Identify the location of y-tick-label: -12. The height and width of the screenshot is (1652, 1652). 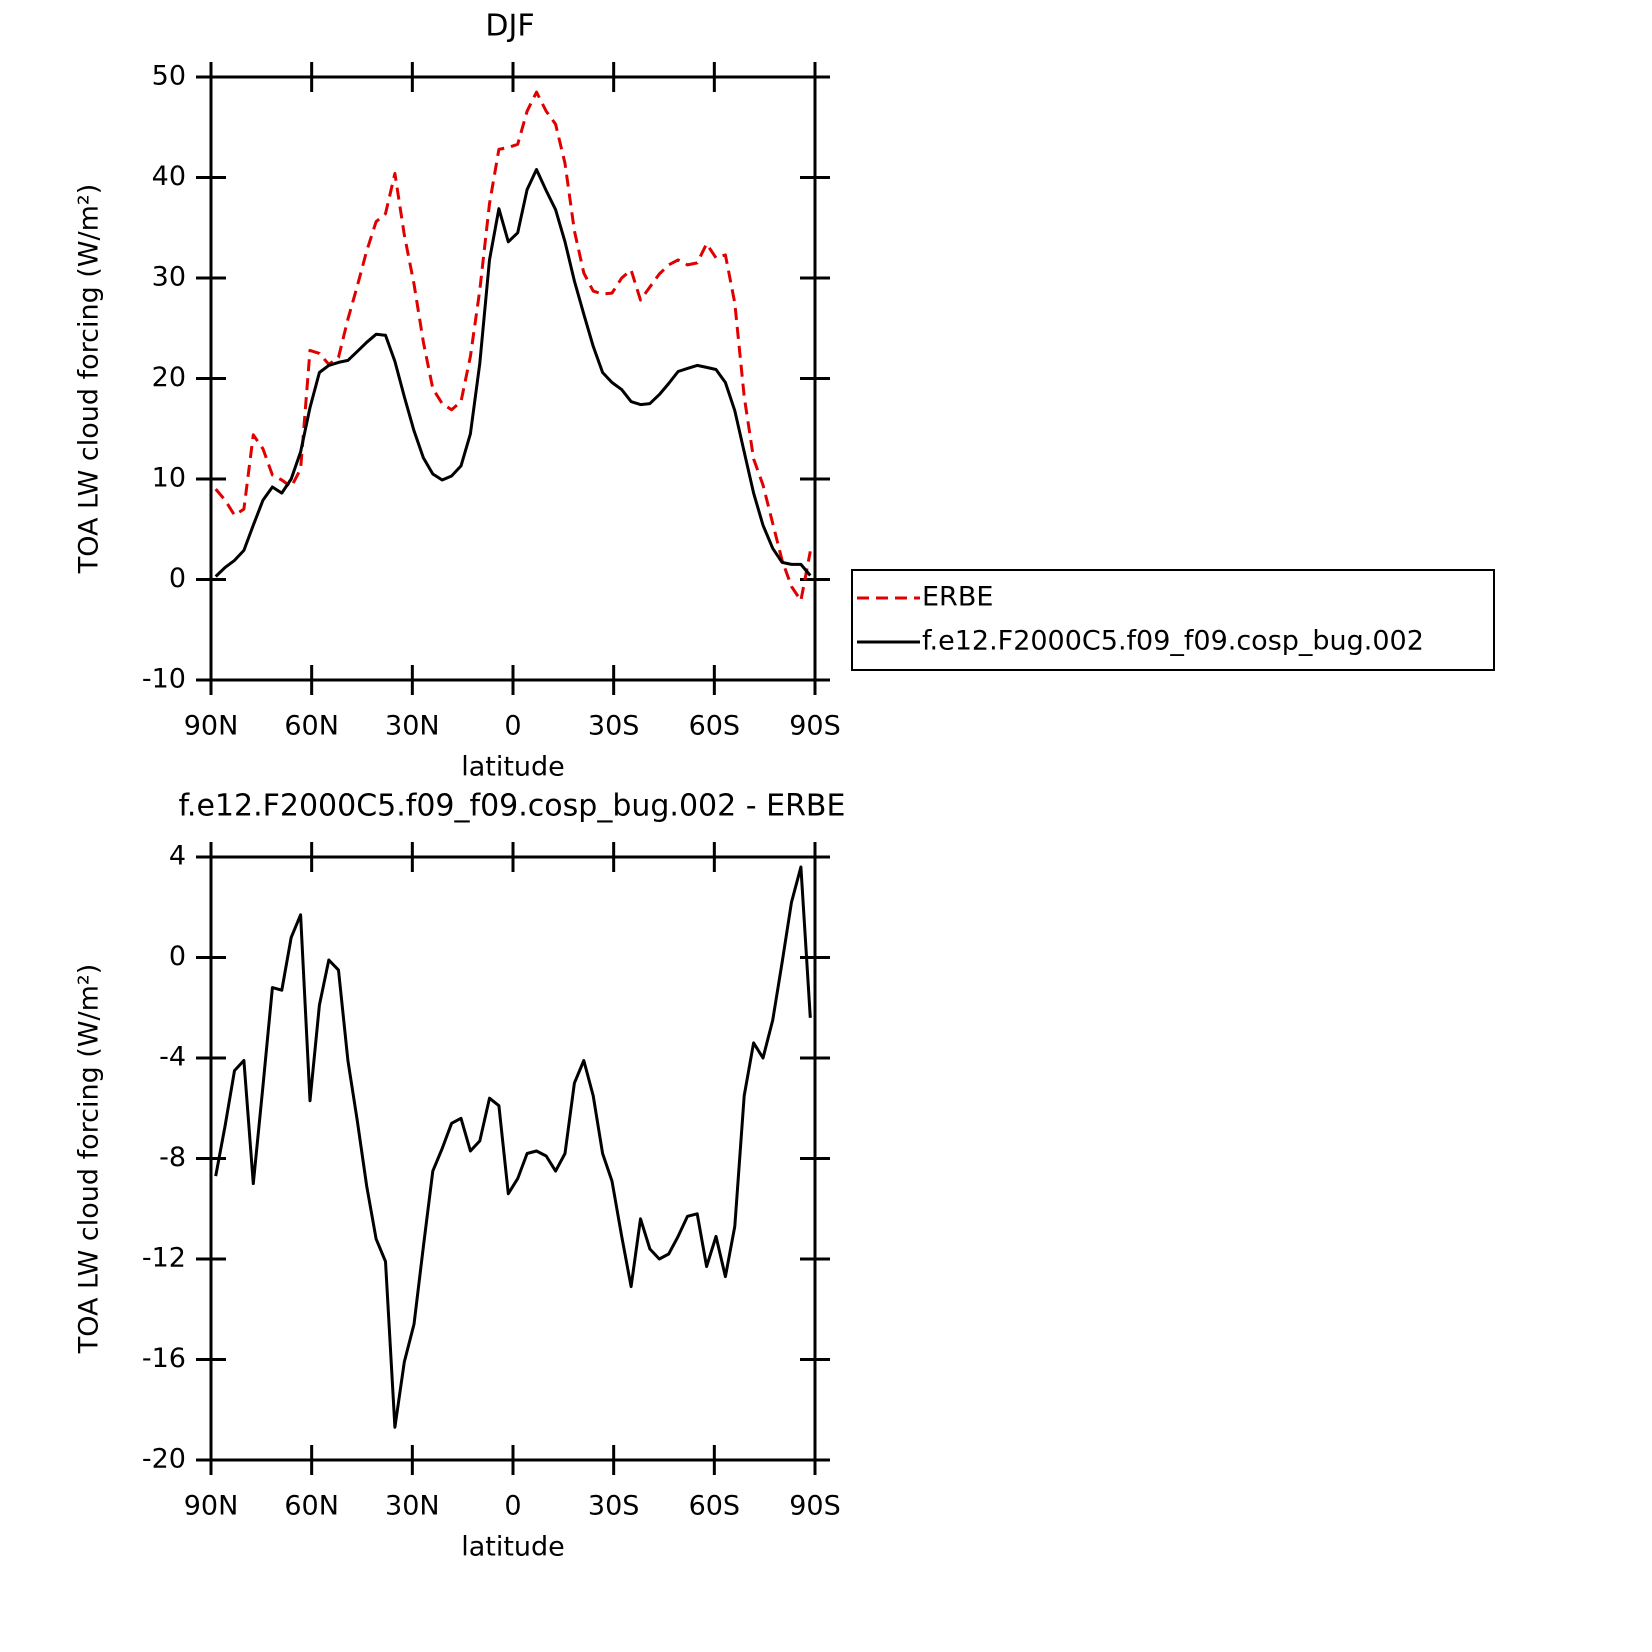
(164, 1258).